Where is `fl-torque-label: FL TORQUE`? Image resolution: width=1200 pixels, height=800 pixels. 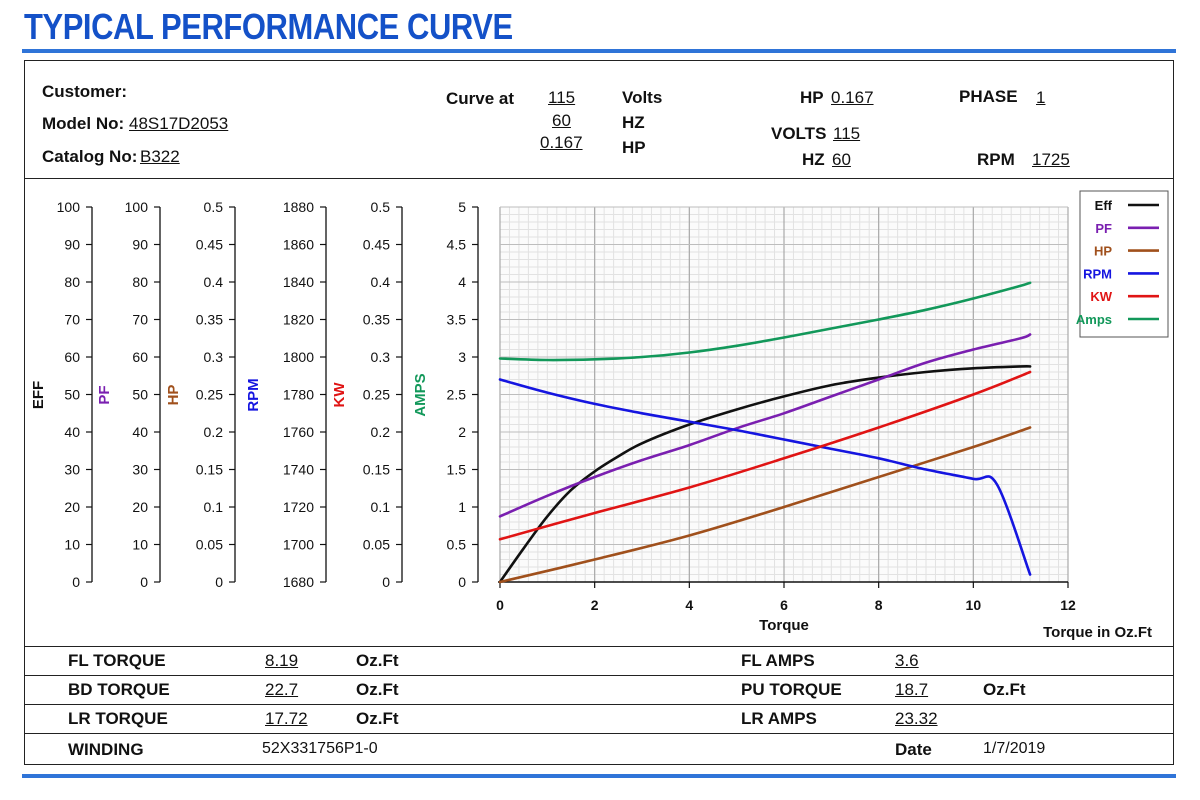 fl-torque-label: FL TORQUE is located at coordinates (117, 660).